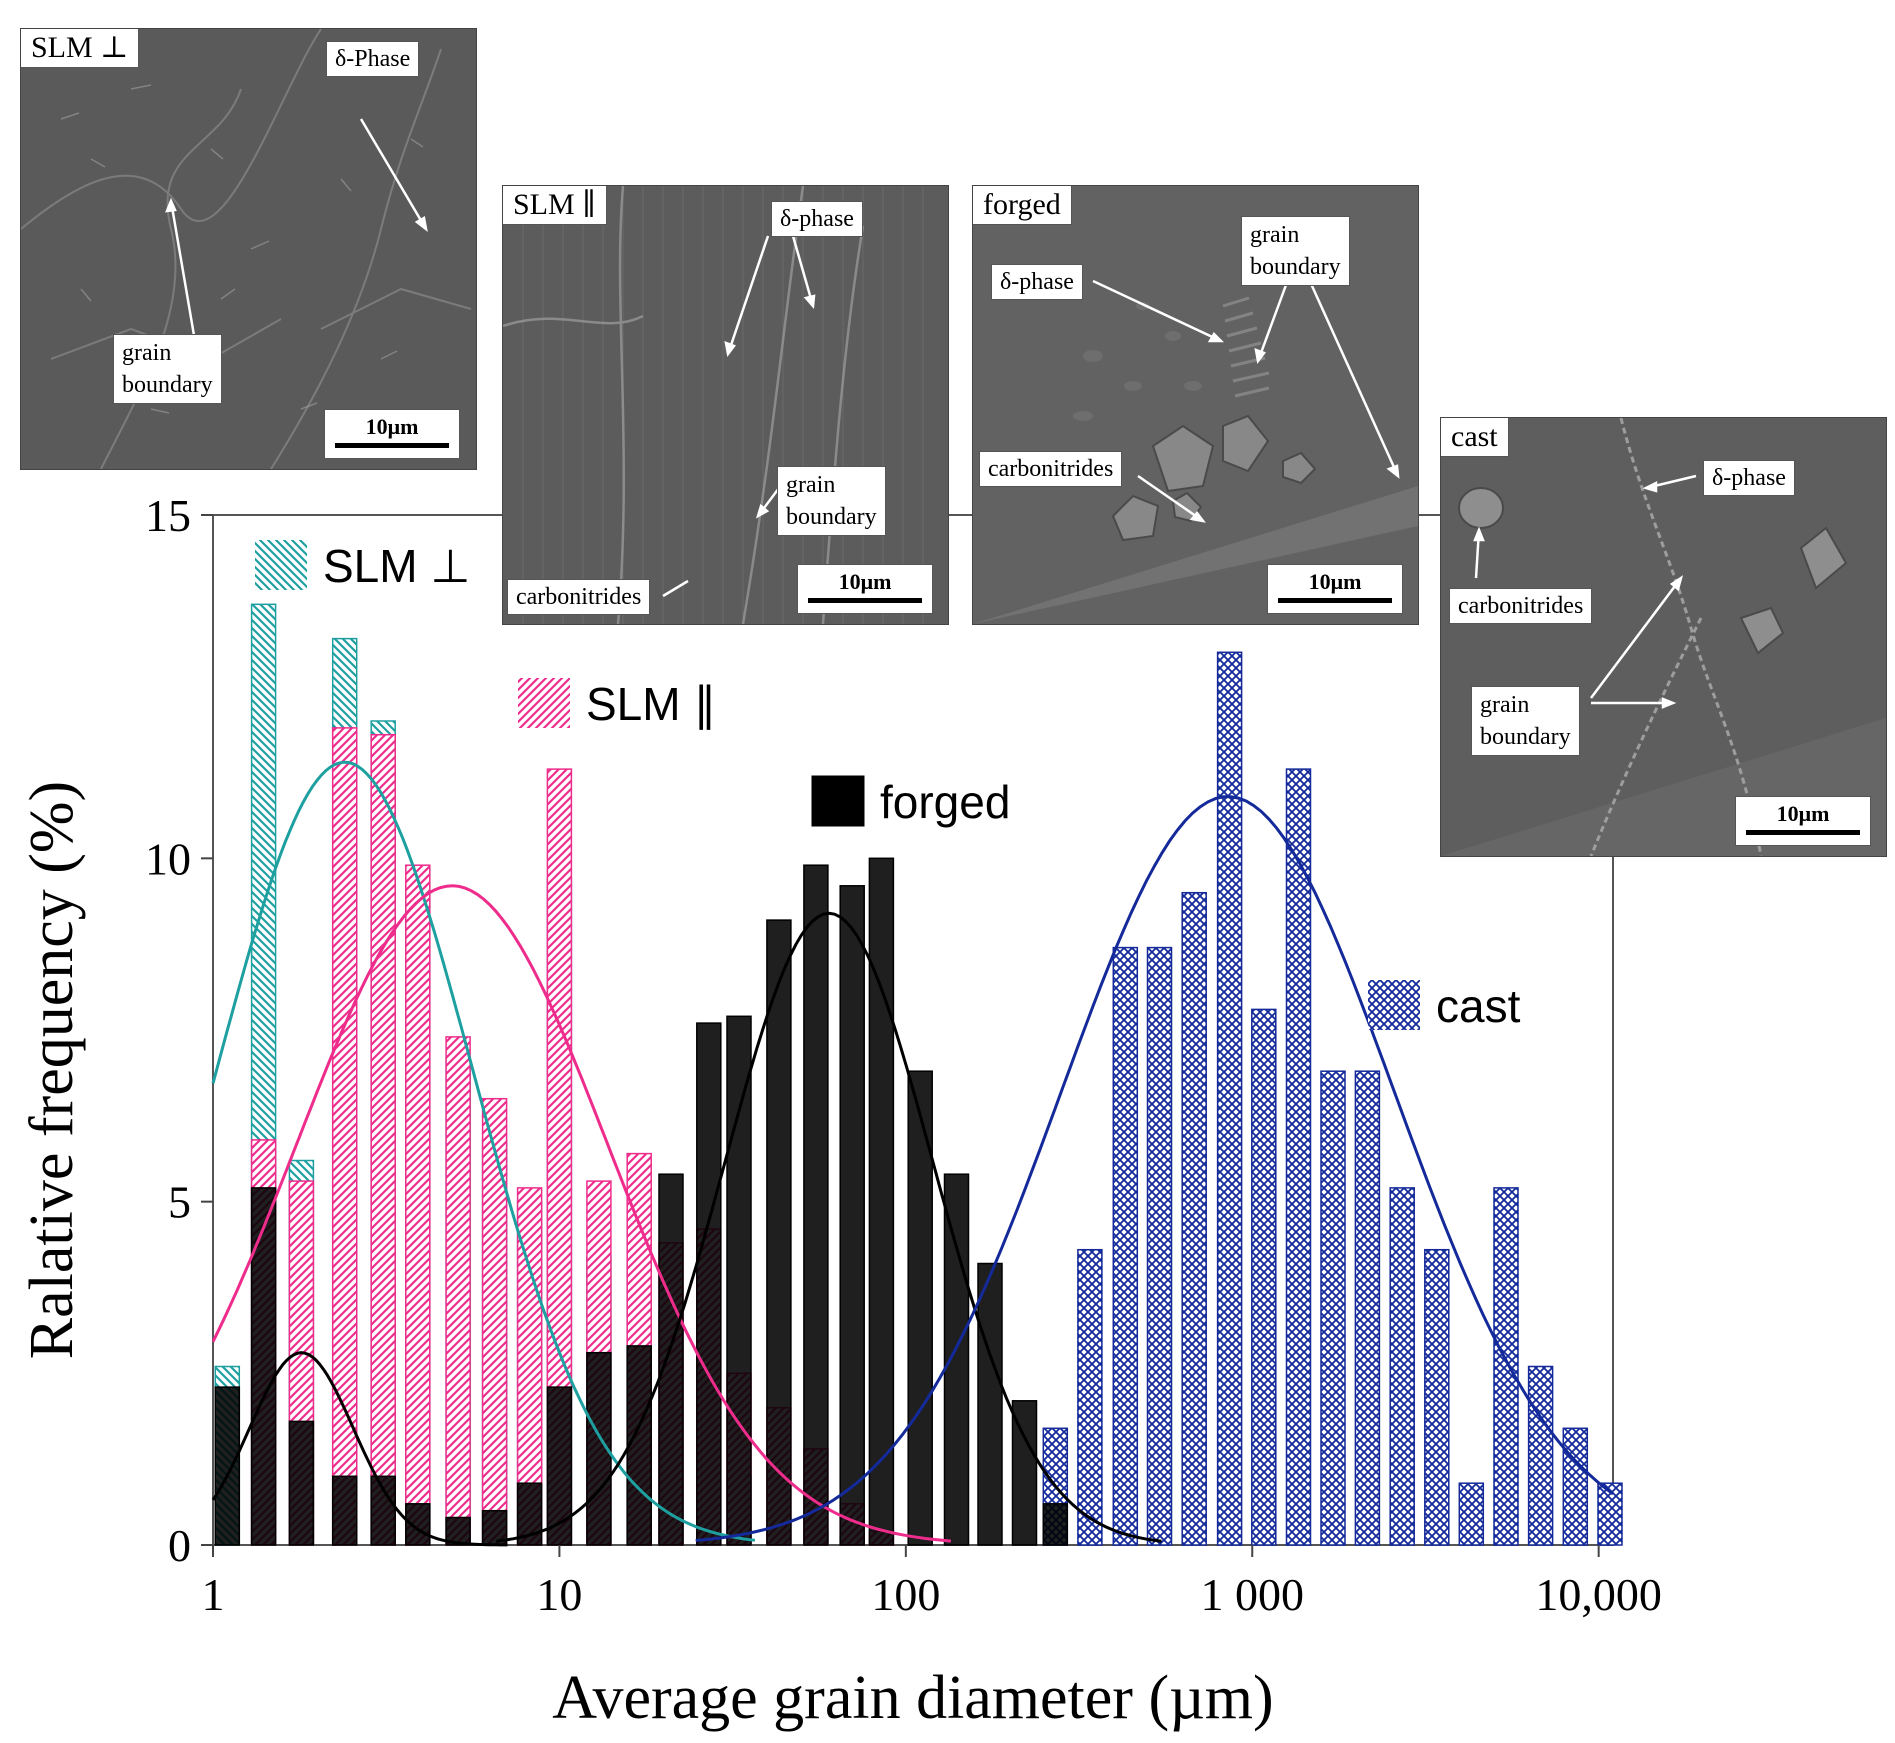 This screenshot has width=1895, height=1743. Describe the element at coordinates (905, 1594) in the screenshot. I see `x-tick-label: 100` at that location.